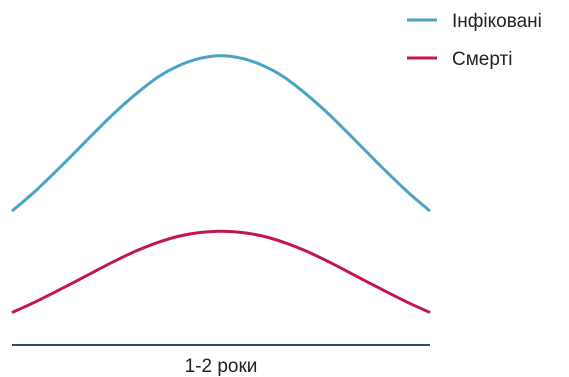 The height and width of the screenshot is (377, 569). What do you see at coordinates (474, 40) in the screenshot?
I see `legend: Інфіковані Смерті` at bounding box center [474, 40].